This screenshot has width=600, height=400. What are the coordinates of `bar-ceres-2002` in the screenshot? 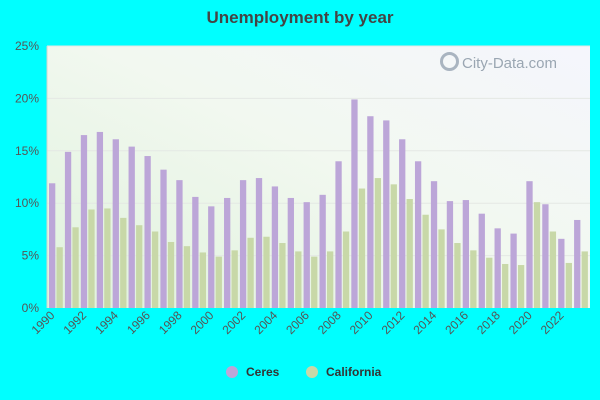 It's located at (243, 244).